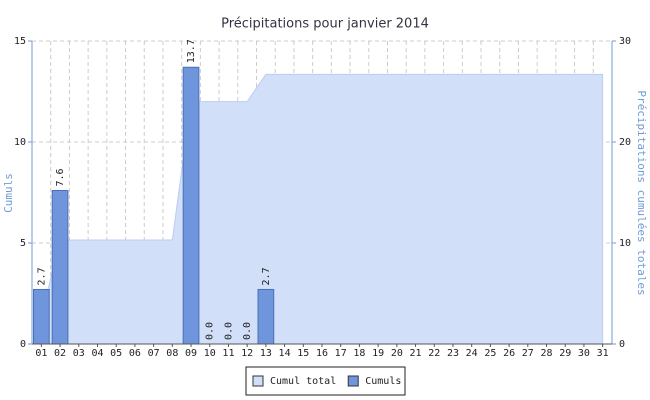 The width and height of the screenshot is (650, 400). Describe the element at coordinates (191, 51) in the screenshot. I see `value-label: 13.7` at that location.